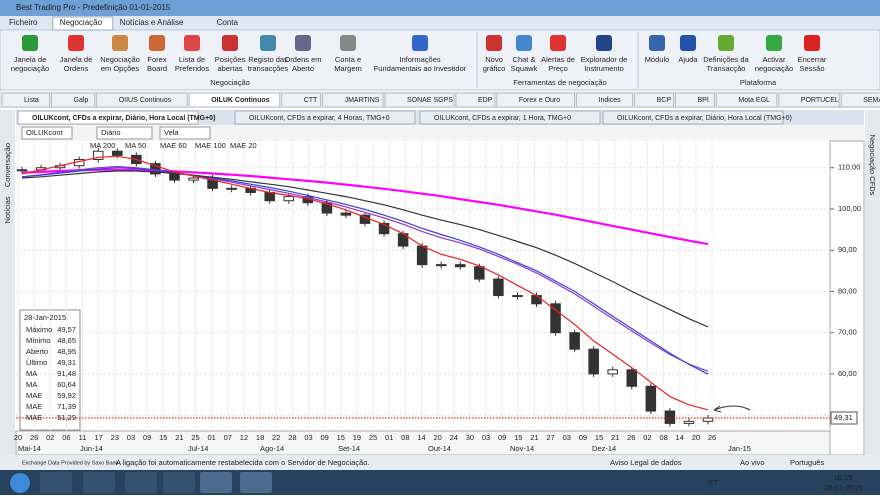 This screenshot has width=880, height=500. What do you see at coordinates (276, 437) in the screenshot?
I see `x-day-label: 22` at bounding box center [276, 437].